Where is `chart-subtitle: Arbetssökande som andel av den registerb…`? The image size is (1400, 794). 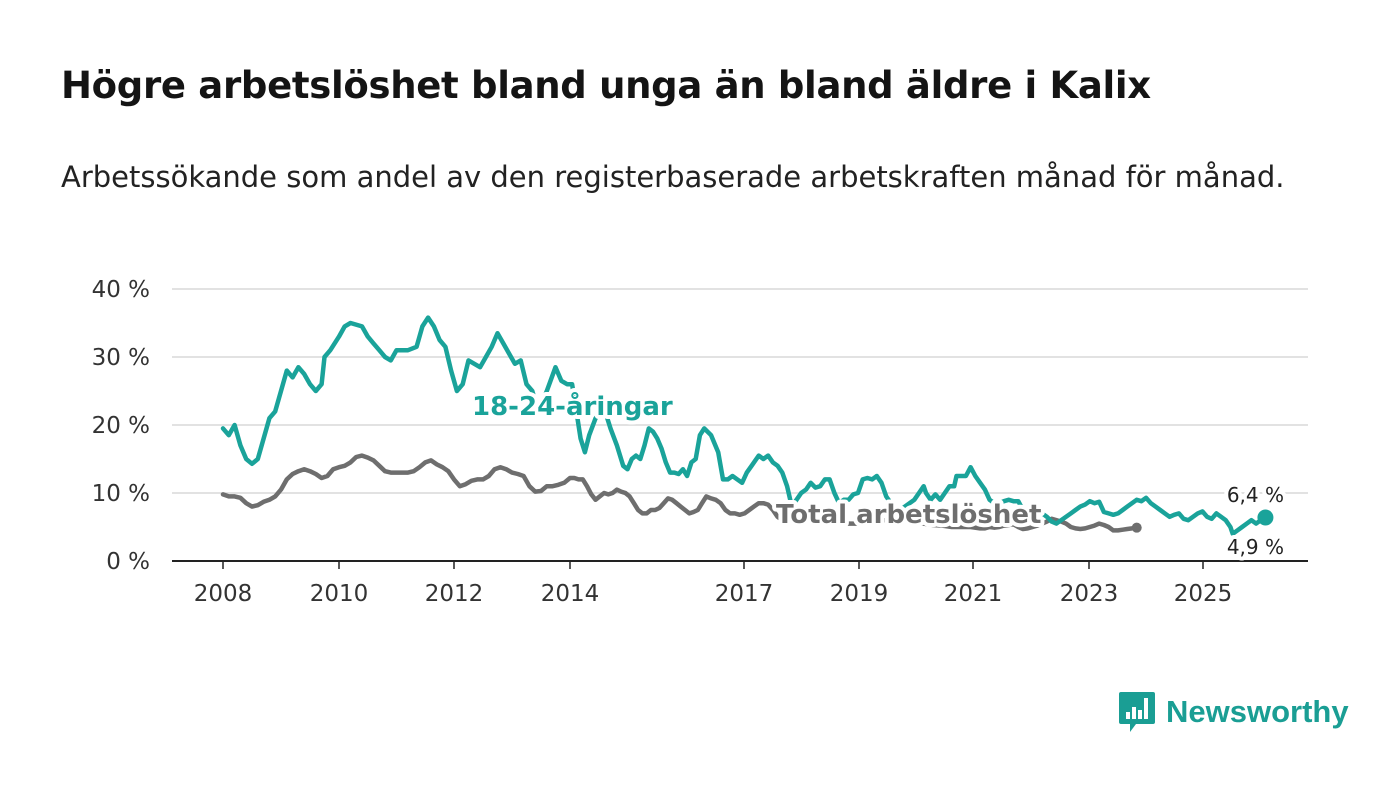 chart-subtitle: Arbetssökande som andel av den registerb… is located at coordinates (673, 177).